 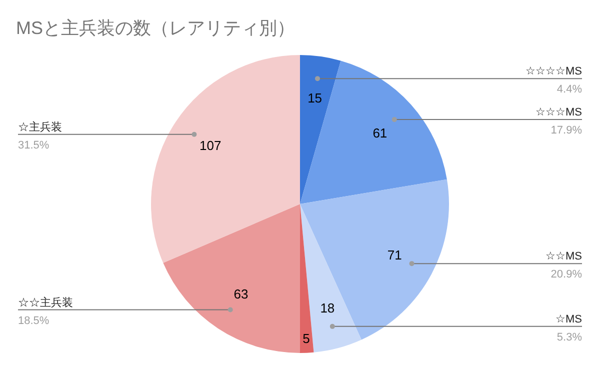 I want to click on text: 31.5%, so click(x=34, y=145).